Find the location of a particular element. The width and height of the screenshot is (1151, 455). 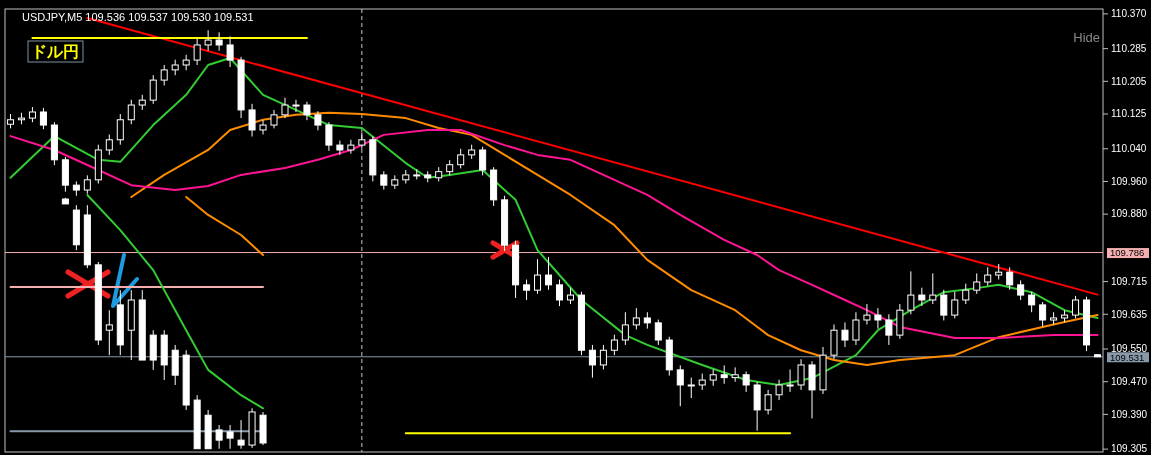

chart-title: USDJPY,M5 109.536 109.537 109.530 109.531 is located at coordinates (138, 17).